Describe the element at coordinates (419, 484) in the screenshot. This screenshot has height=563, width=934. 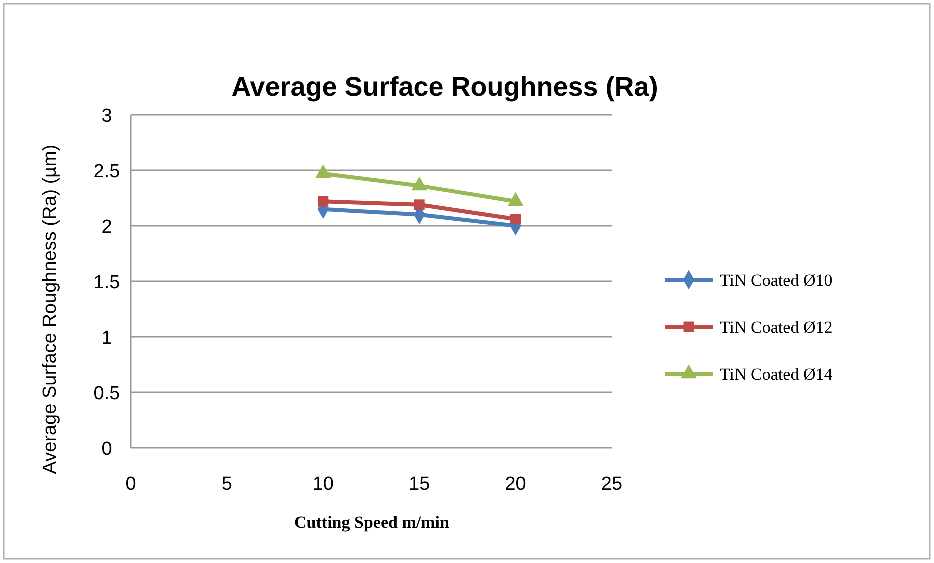
I see `x-tick-label: 15` at that location.